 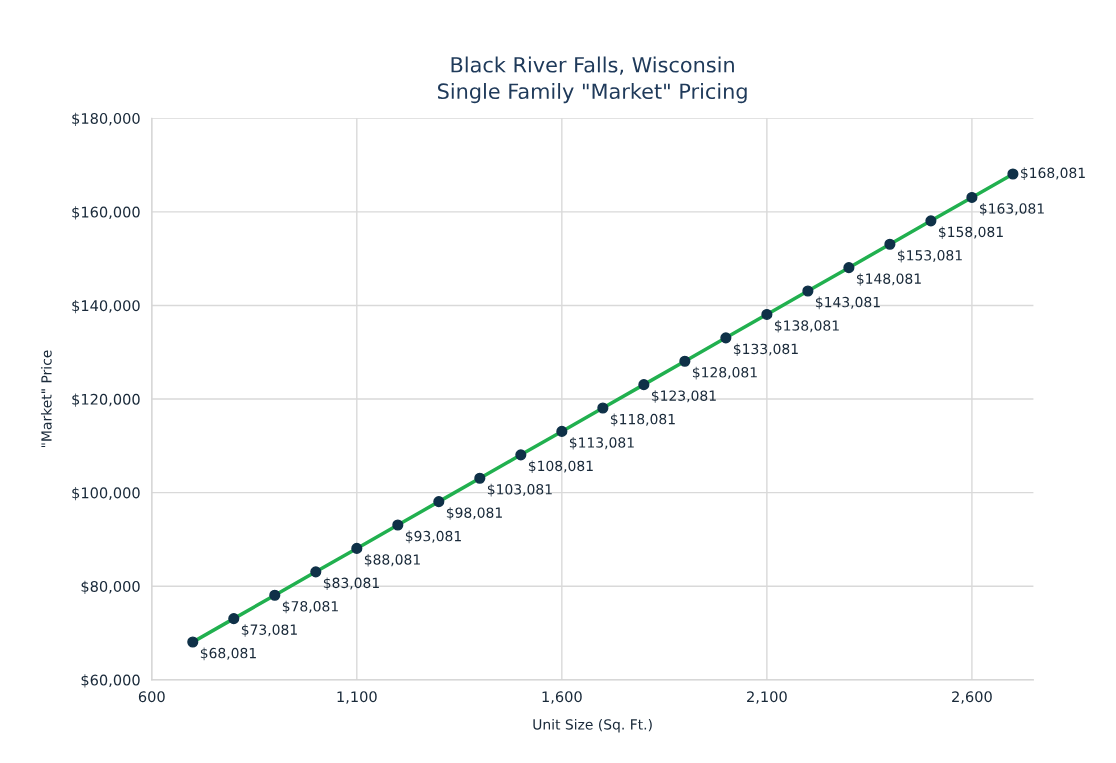 What do you see at coordinates (683, 396) in the screenshot?
I see `data-label: $123,081` at bounding box center [683, 396].